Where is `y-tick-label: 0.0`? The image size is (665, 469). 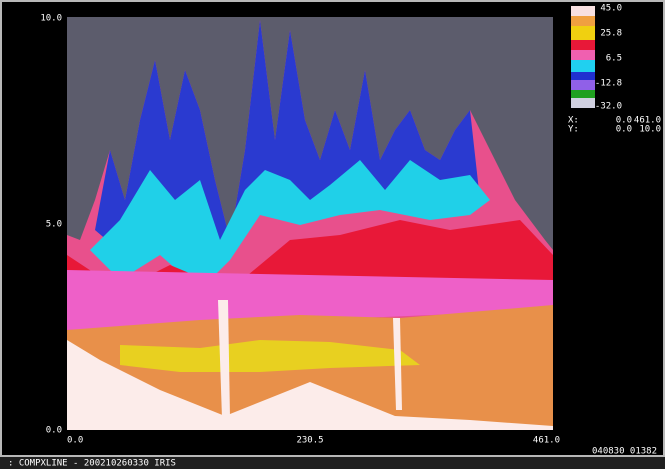
y-tick-label: 0.0 is located at coordinates (54, 431).